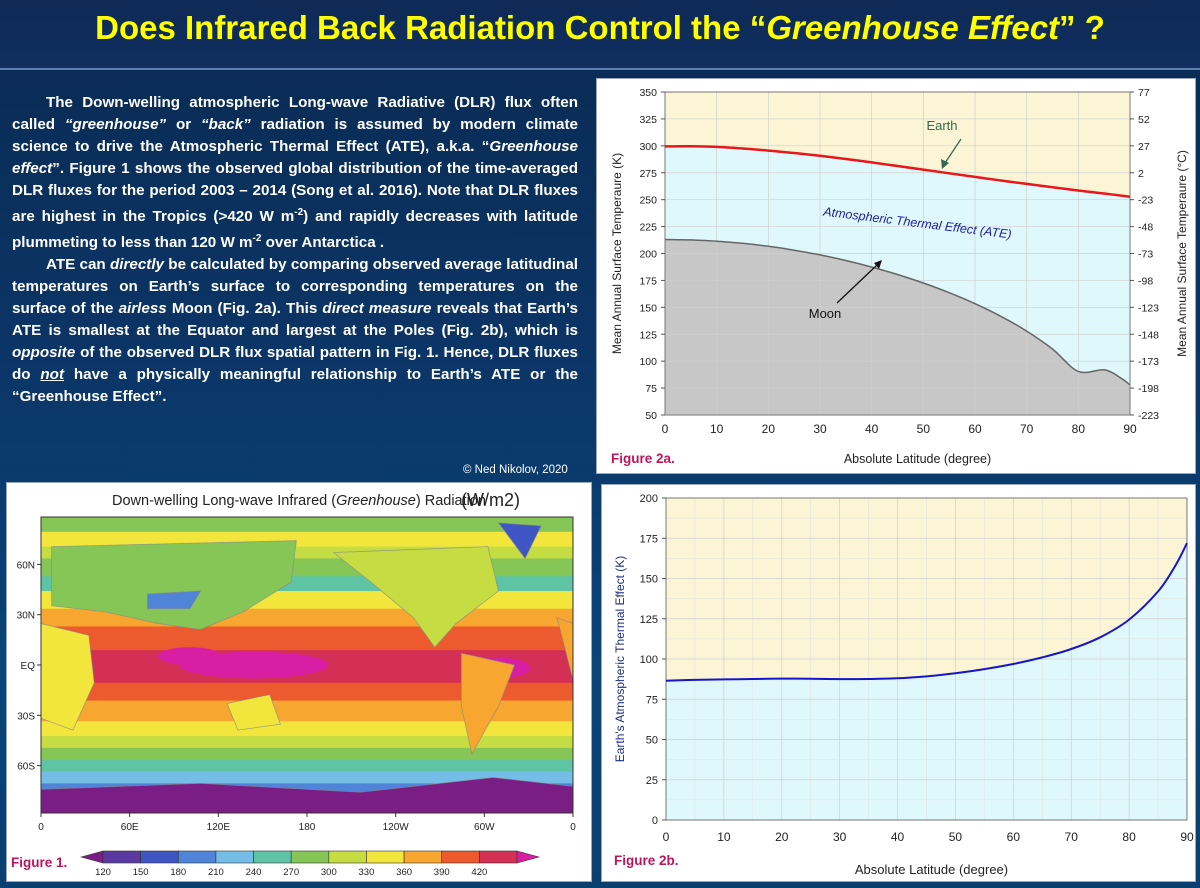  I want to click on x-tick-label-2a: 80, so click(1079, 429).